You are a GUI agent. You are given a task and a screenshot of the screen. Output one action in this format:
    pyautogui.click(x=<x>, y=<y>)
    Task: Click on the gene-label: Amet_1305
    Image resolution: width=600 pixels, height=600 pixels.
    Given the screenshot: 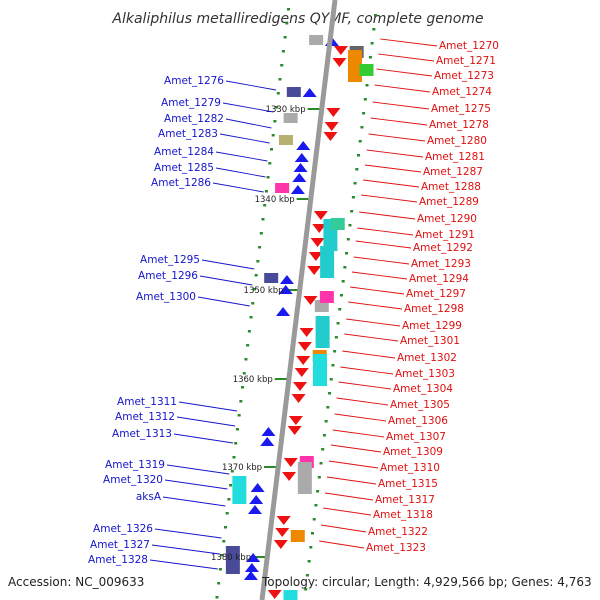 What is the action you would take?
    pyautogui.click(x=420, y=405)
    